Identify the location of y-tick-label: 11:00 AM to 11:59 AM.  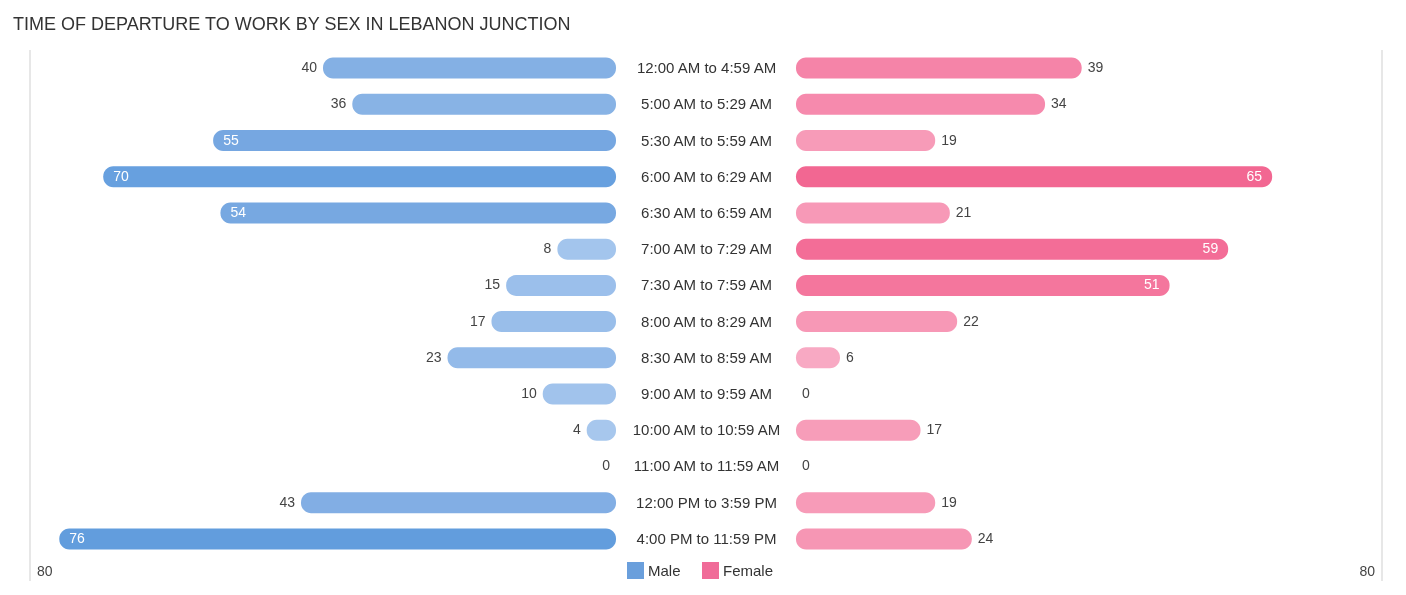
(706, 466).